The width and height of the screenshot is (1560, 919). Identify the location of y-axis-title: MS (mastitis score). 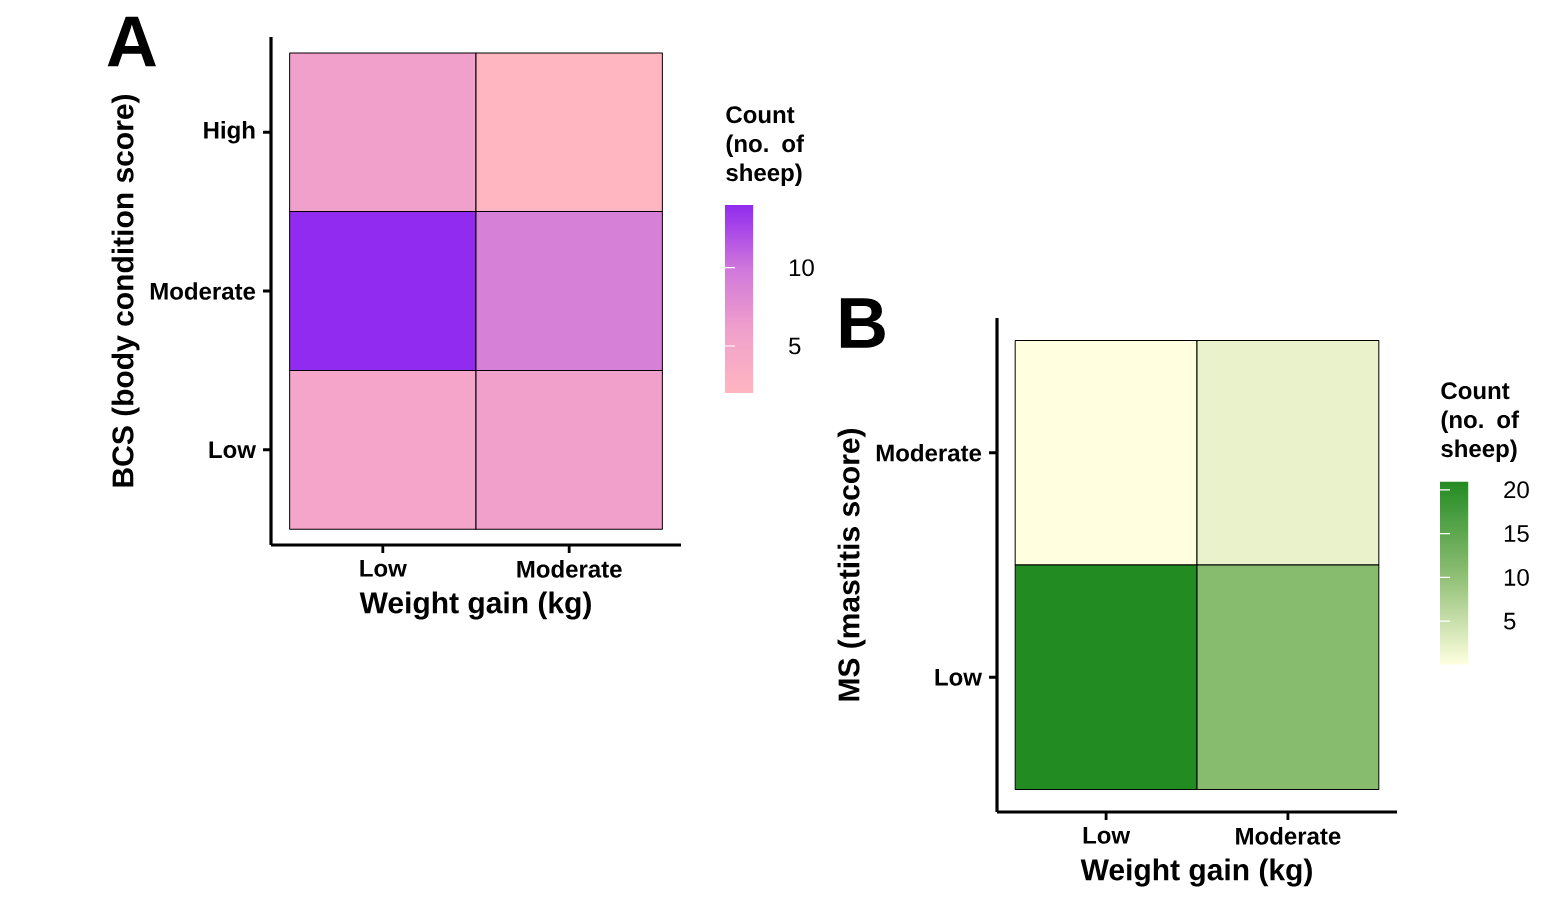
(851, 565).